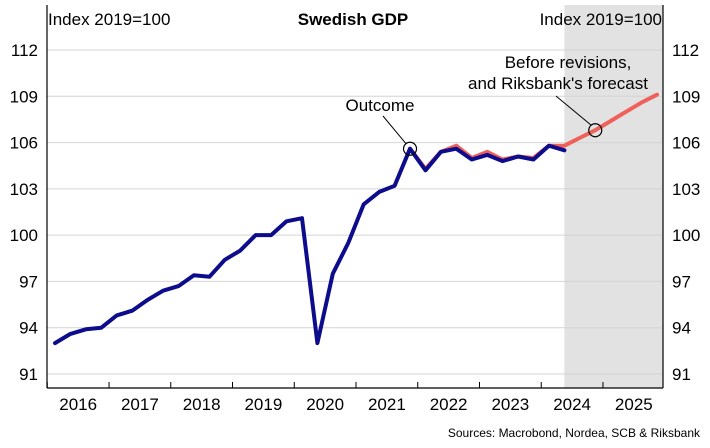 The image size is (710, 448). Describe the element at coordinates (24, 96) in the screenshot. I see `y-tick-label-left: 109` at that location.